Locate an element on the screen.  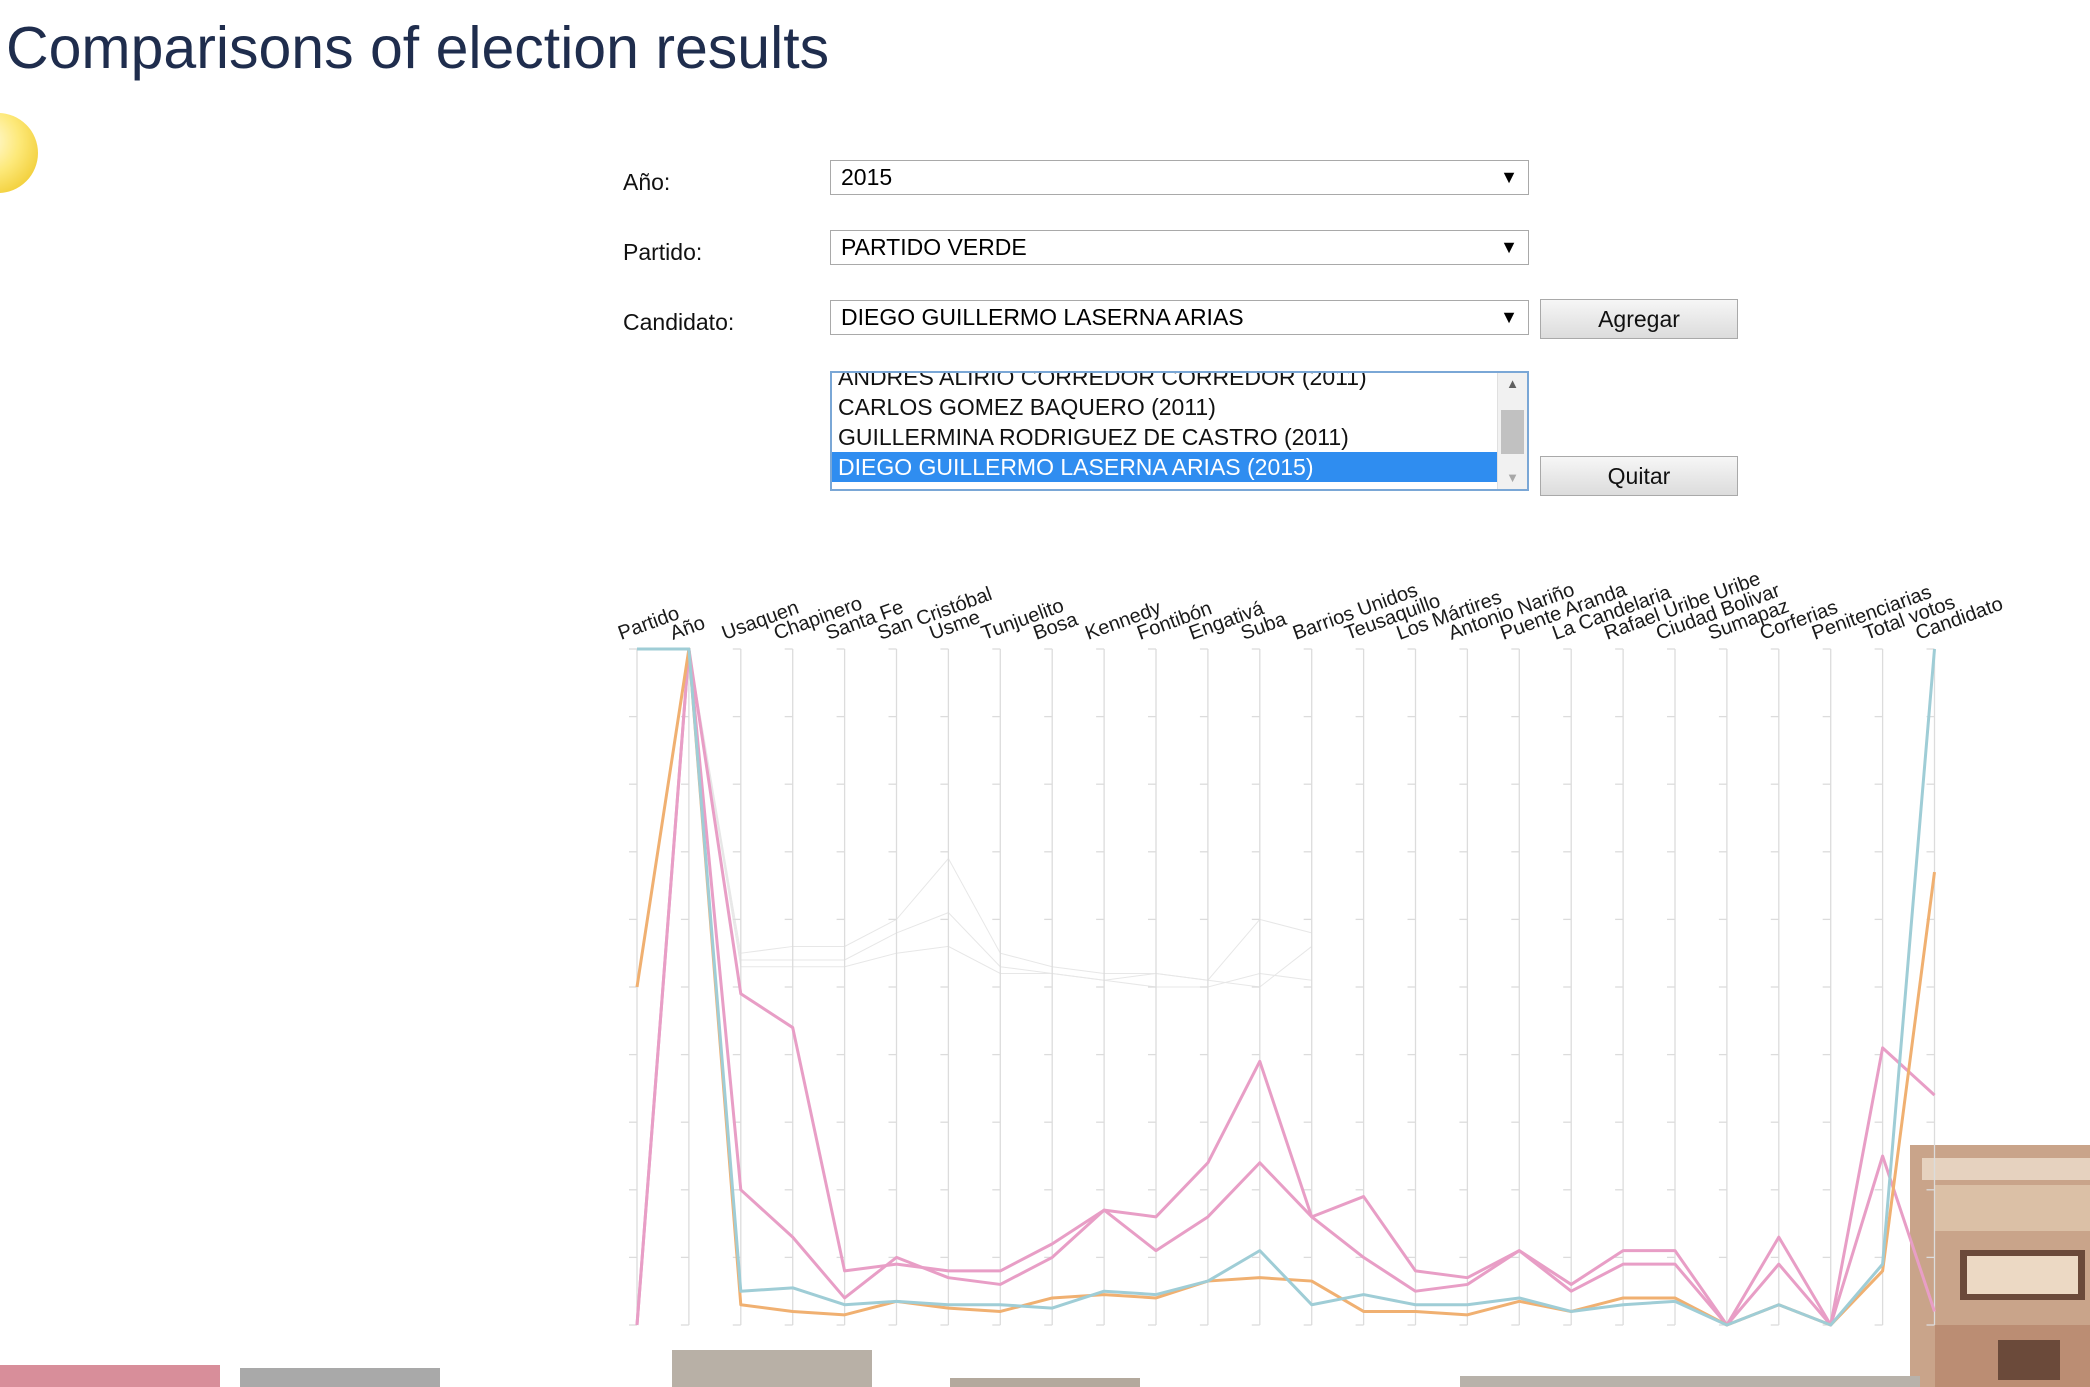
up-arrow-icon: ▲ is located at coordinates (1512, 383).